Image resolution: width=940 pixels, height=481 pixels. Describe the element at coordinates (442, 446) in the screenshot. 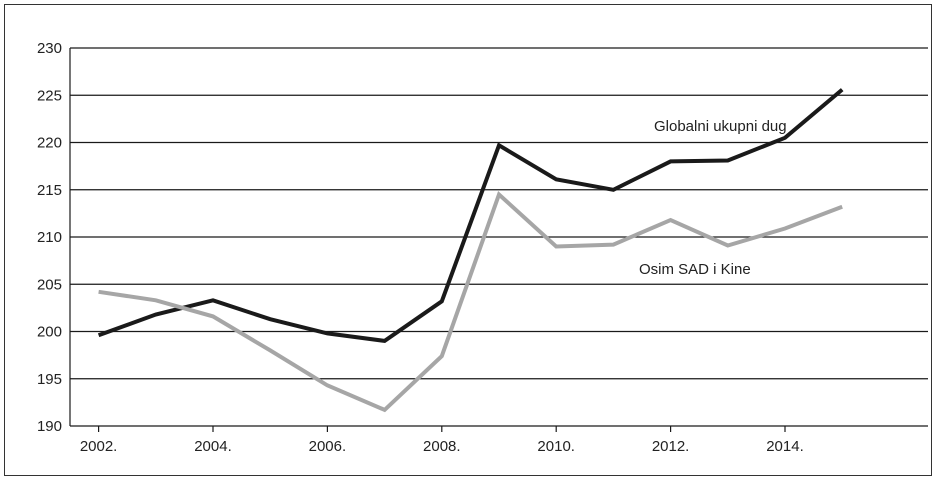

I see `x-tick-label: 2008.` at that location.